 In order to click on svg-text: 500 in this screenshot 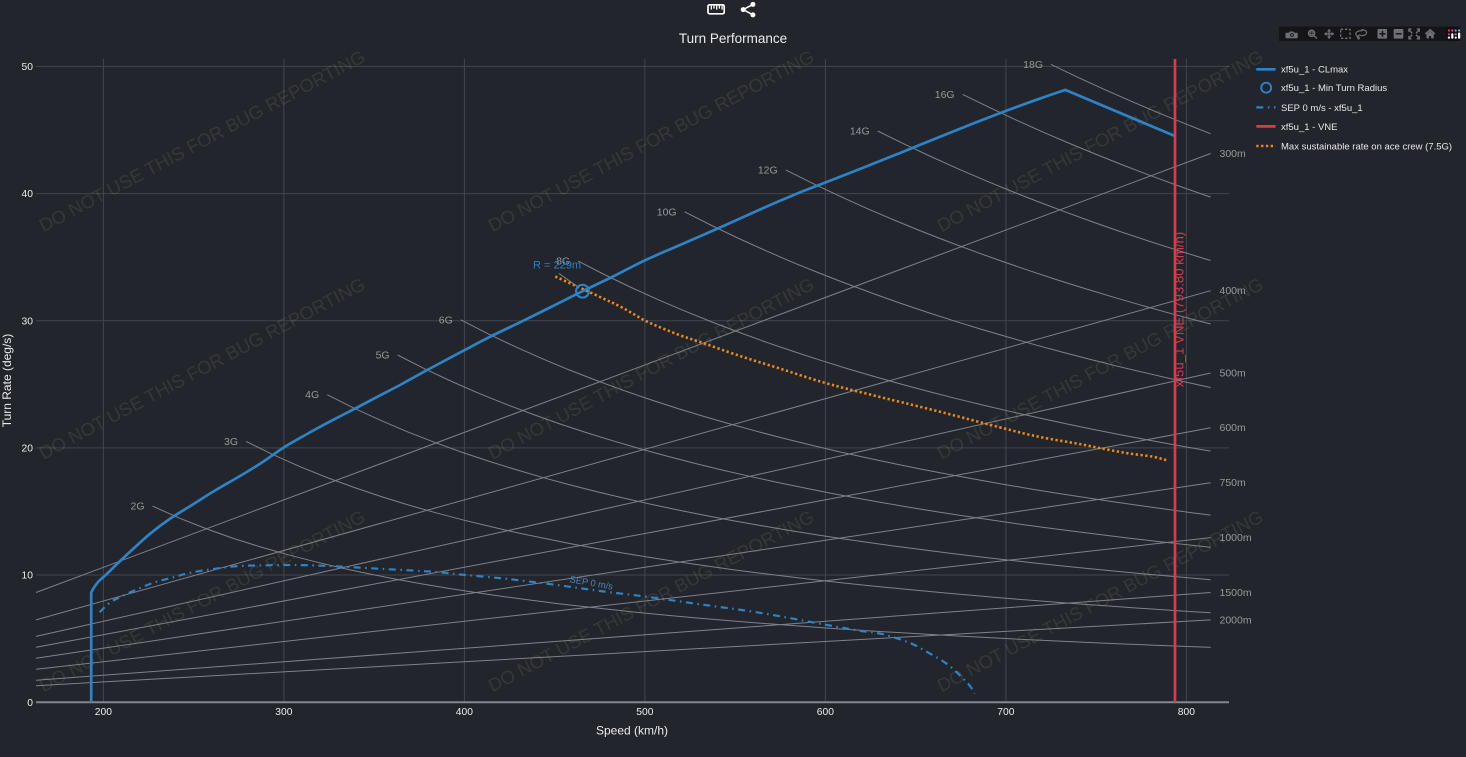, I will do `click(644, 712)`.